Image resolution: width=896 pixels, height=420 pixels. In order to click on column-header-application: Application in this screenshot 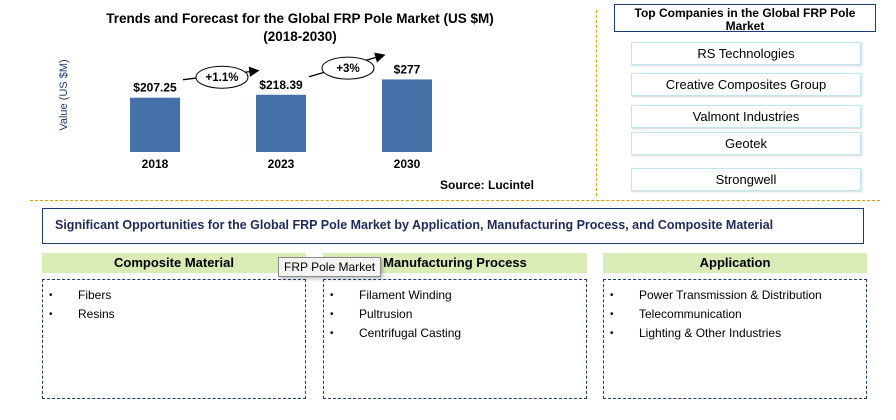, I will do `click(735, 263)`.